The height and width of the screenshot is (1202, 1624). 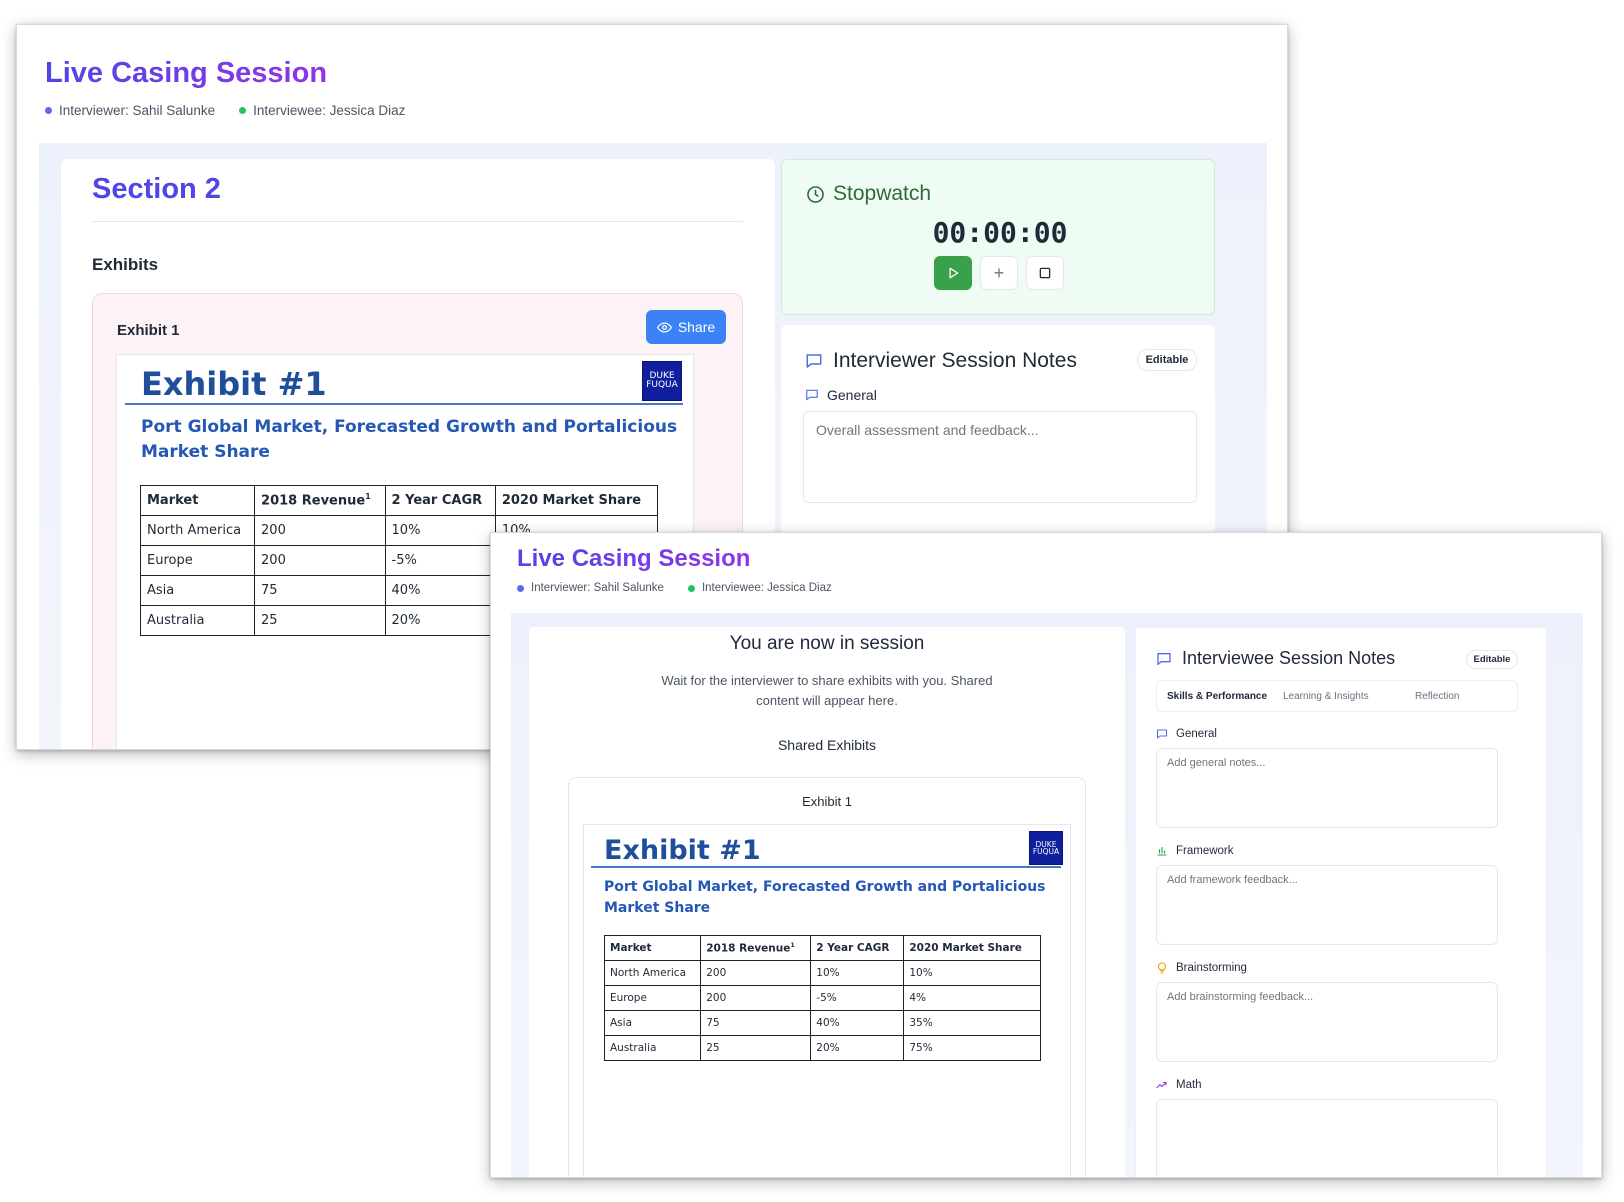 I want to click on session-heading: You are now in session, so click(x=827, y=643).